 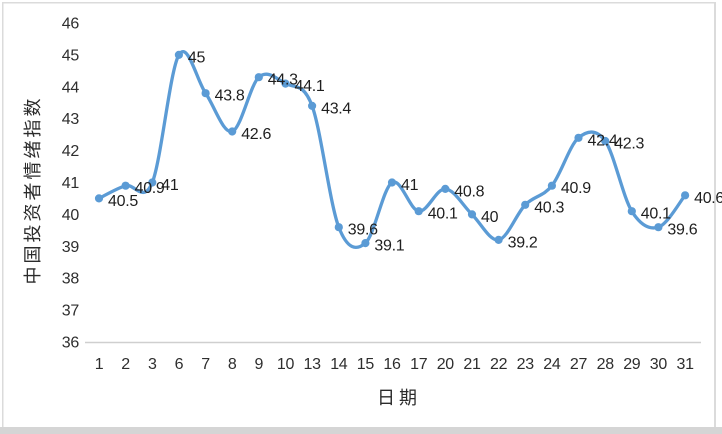 I want to click on data-point-label: 44.3, so click(x=283, y=80).